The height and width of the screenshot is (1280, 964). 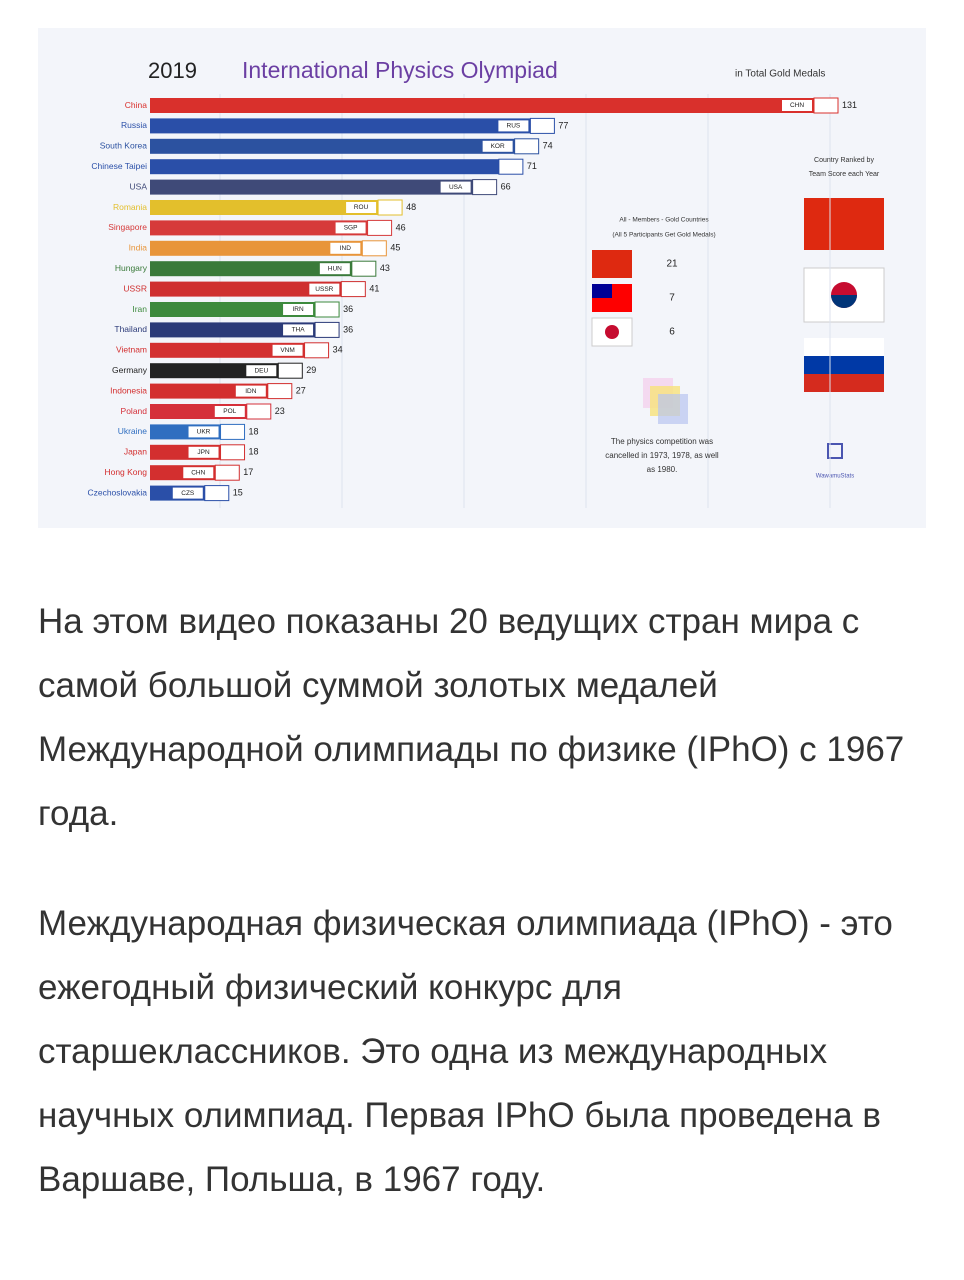 I want to click on country-code: KOR, so click(x=498, y=146).